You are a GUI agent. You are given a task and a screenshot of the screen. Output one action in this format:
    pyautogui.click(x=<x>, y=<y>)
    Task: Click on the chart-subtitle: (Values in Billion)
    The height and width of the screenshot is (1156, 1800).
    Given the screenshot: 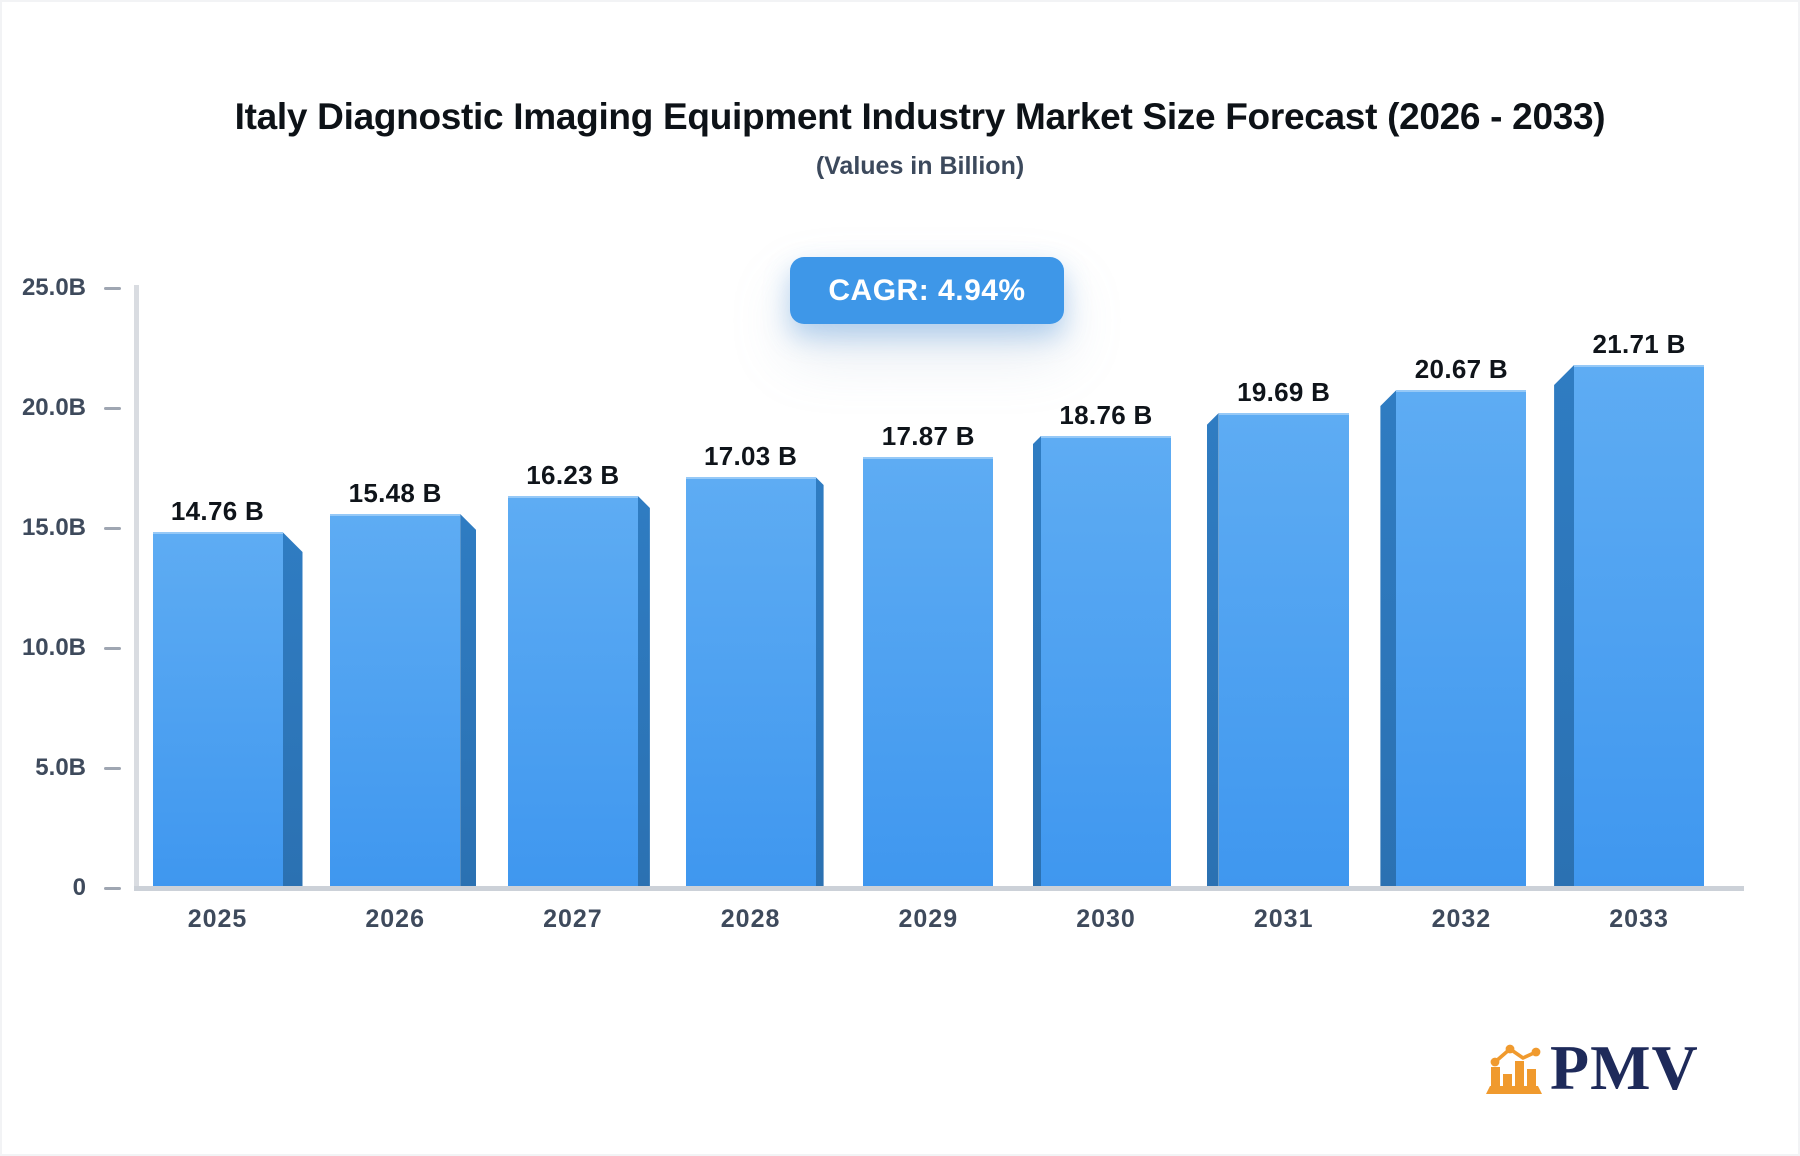 What is the action you would take?
    pyautogui.click(x=920, y=166)
    